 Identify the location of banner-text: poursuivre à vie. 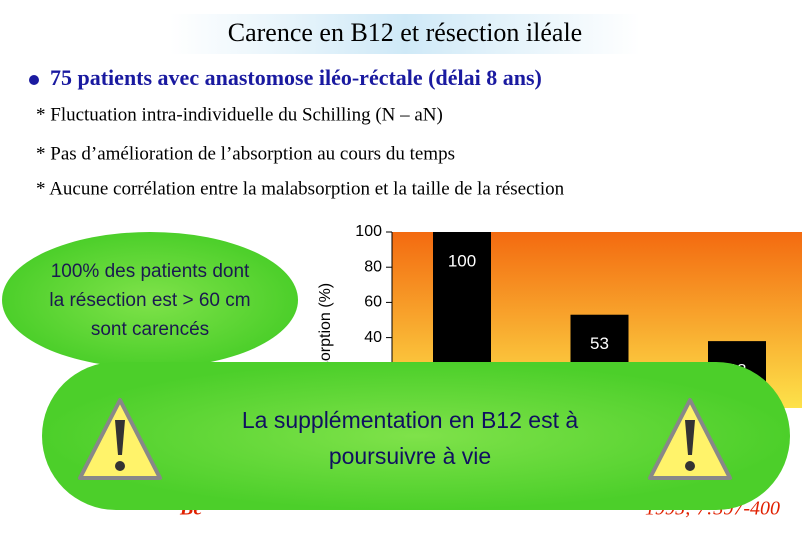
(410, 456).